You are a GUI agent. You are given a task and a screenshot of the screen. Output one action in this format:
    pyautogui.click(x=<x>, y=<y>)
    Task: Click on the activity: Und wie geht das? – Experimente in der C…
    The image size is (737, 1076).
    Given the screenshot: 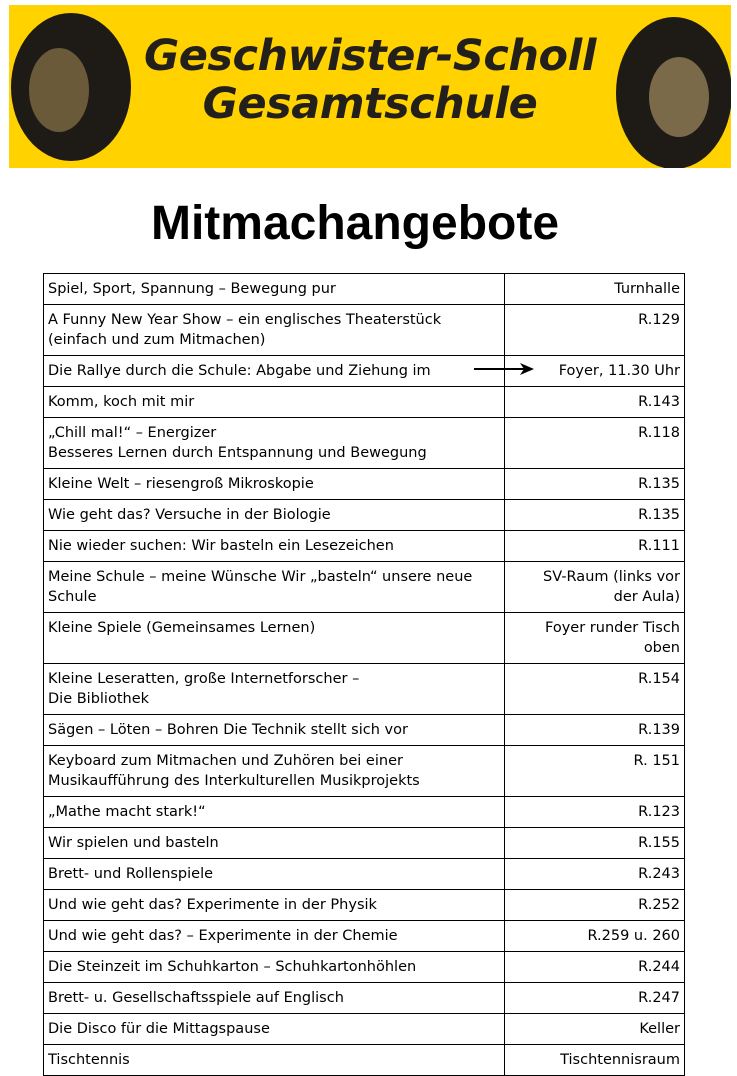 What is the action you would take?
    pyautogui.click(x=274, y=936)
    